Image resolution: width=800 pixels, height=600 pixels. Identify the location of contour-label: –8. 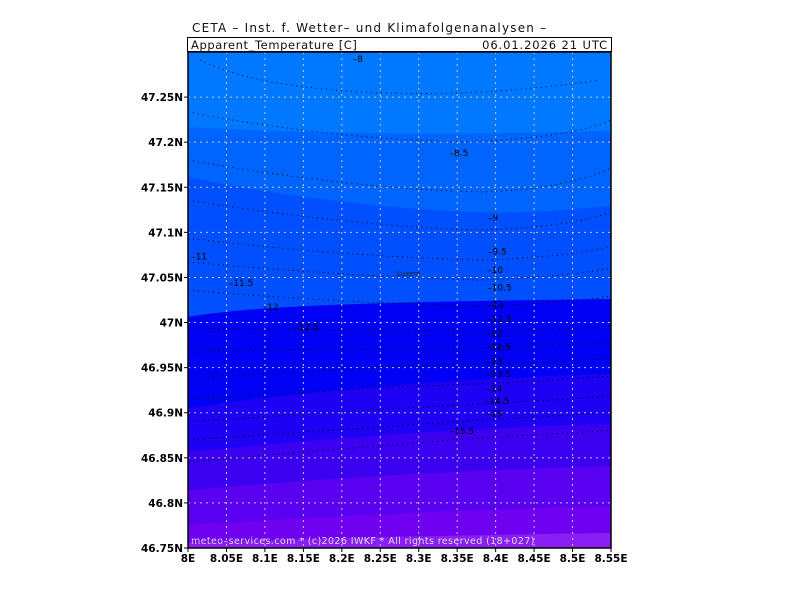
(358, 60).